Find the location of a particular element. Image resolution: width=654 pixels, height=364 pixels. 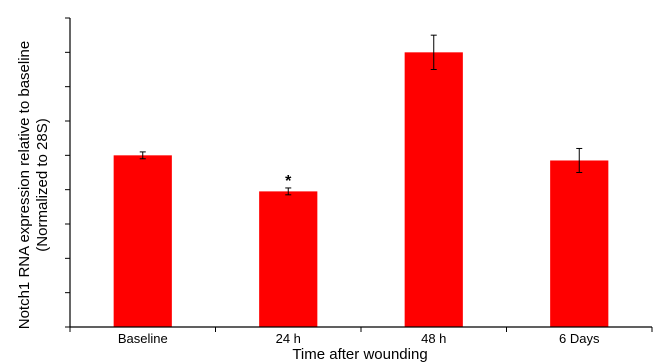

significance-marker: * is located at coordinates (288, 181).